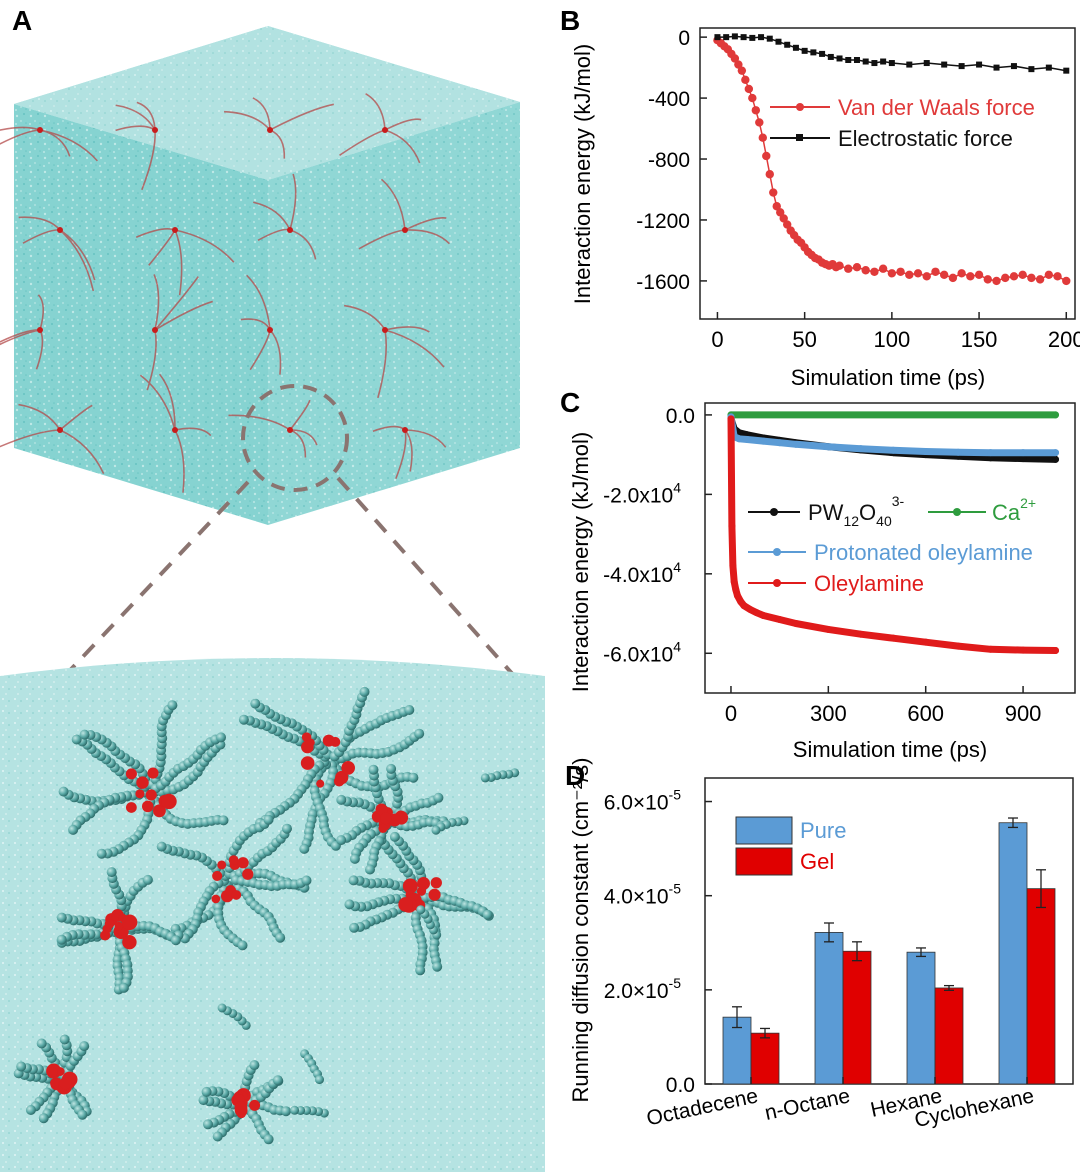 The image size is (1080, 1172). Describe the element at coordinates (570, 402) in the screenshot. I see `panel-c-letter: C` at that location.